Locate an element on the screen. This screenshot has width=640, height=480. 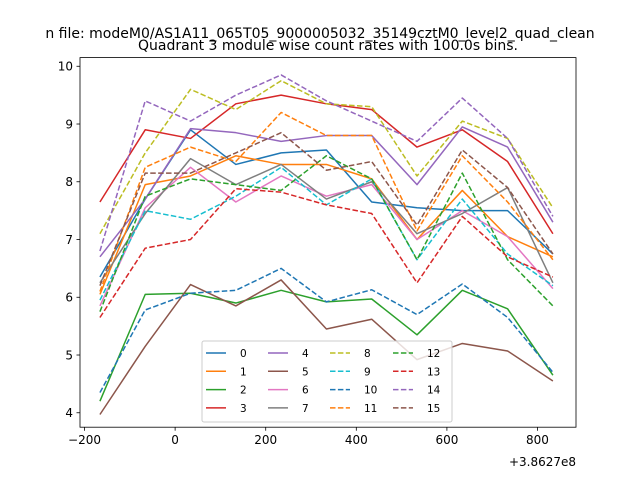
x-axis-offset-label: +3.8627e8 is located at coordinates (542, 462).